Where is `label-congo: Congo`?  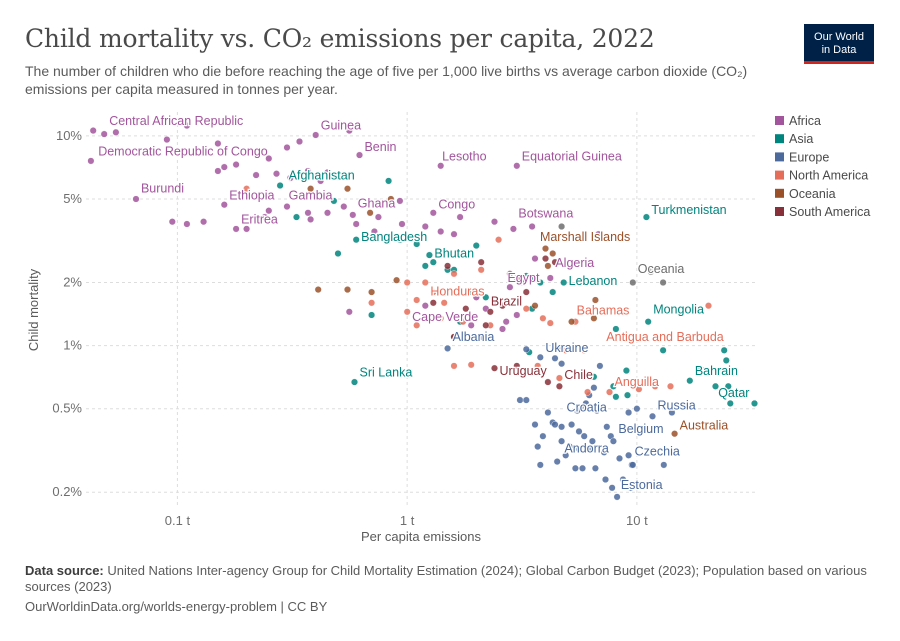 label-congo: Congo is located at coordinates (456, 205).